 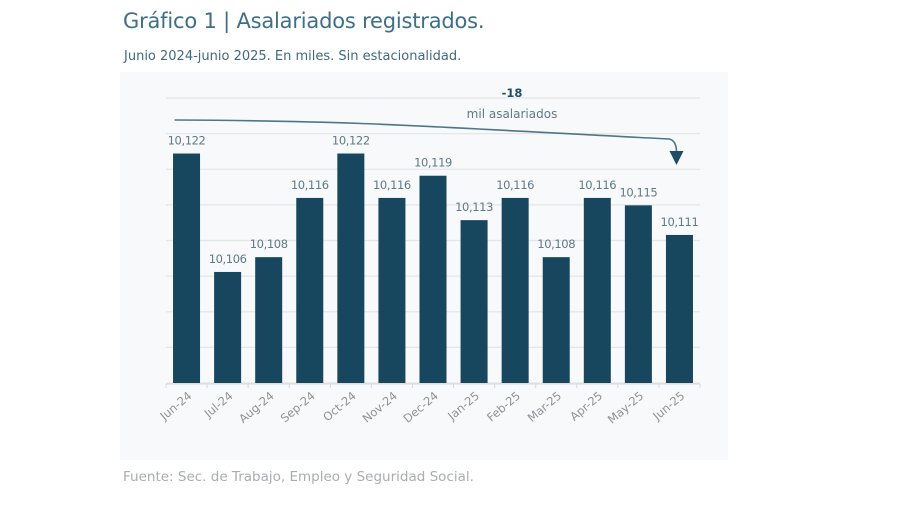 I want to click on annotation-value: -18, so click(x=512, y=93).